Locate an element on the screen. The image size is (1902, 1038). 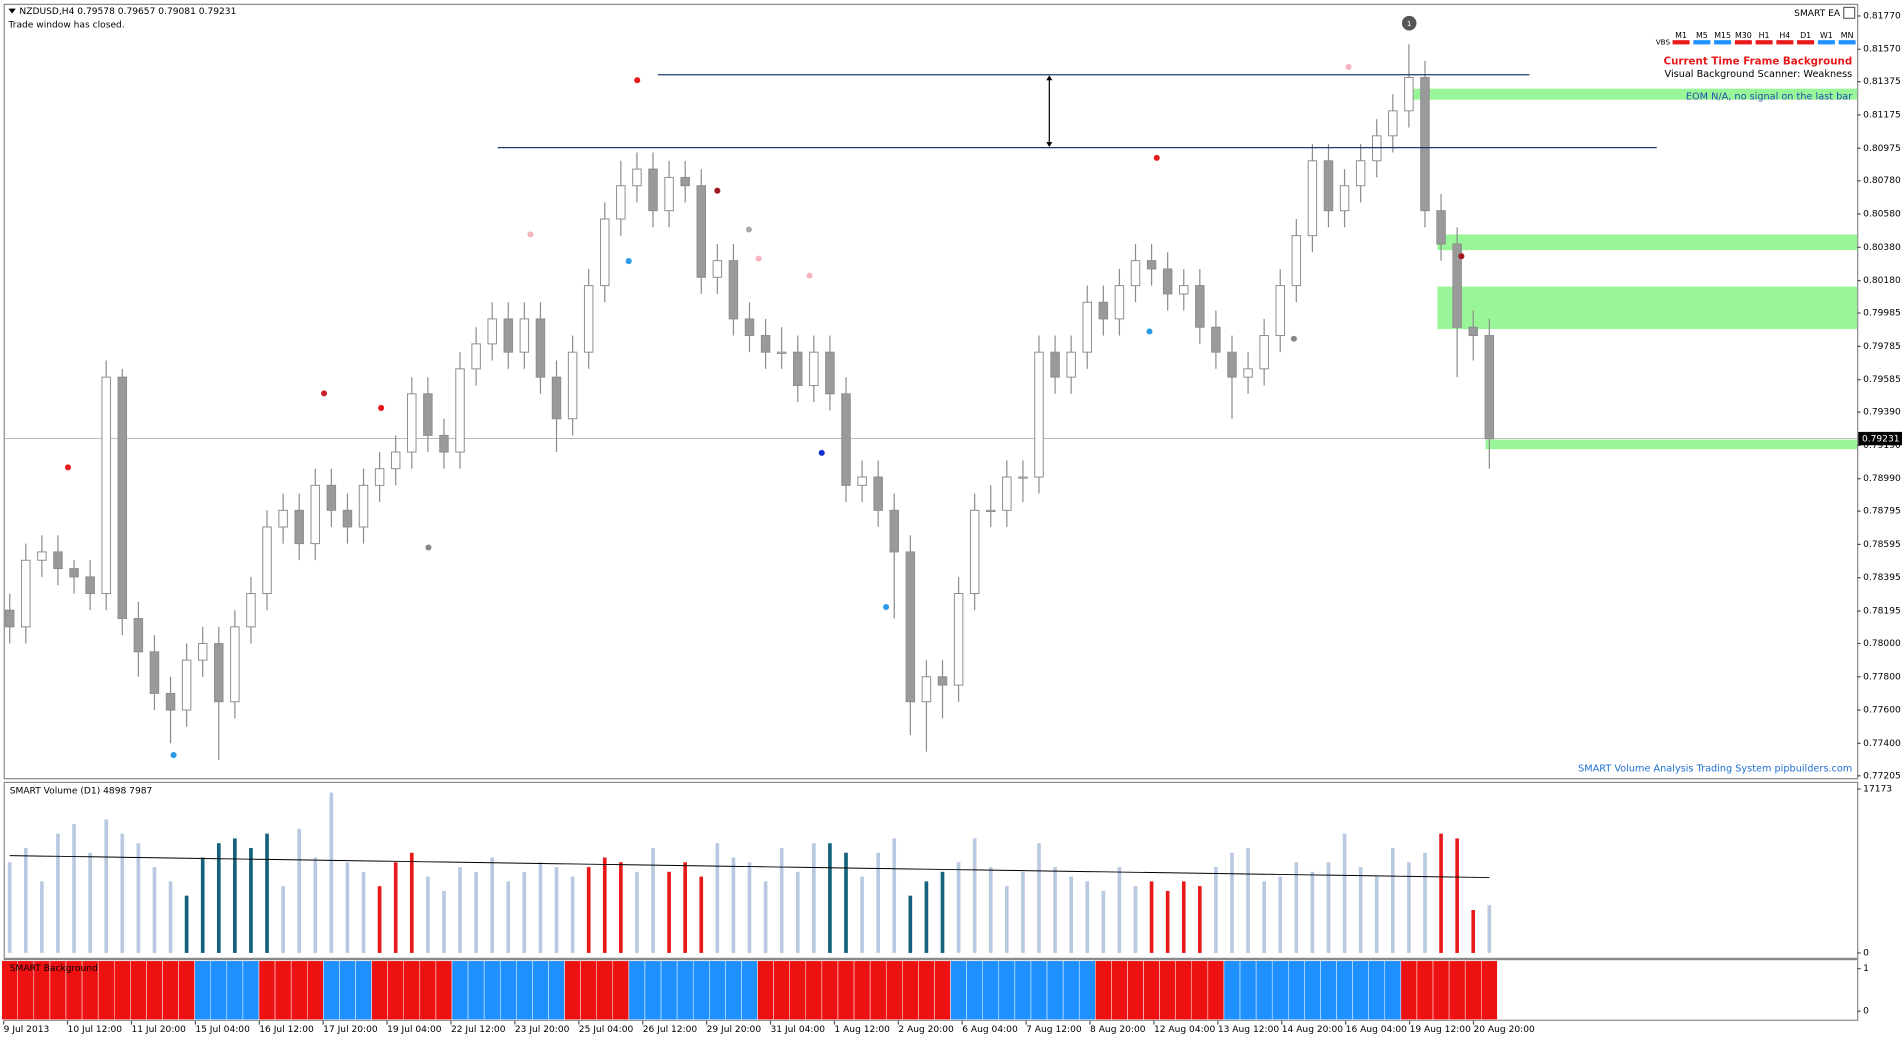
volume-title: SMART Volume (D1) 4898 7987 is located at coordinates (81, 791).